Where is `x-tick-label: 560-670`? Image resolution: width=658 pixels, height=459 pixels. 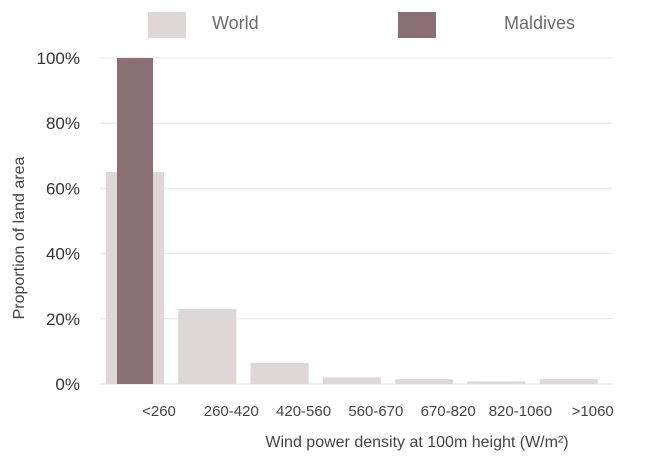
x-tick-label: 560-670 is located at coordinates (375, 411).